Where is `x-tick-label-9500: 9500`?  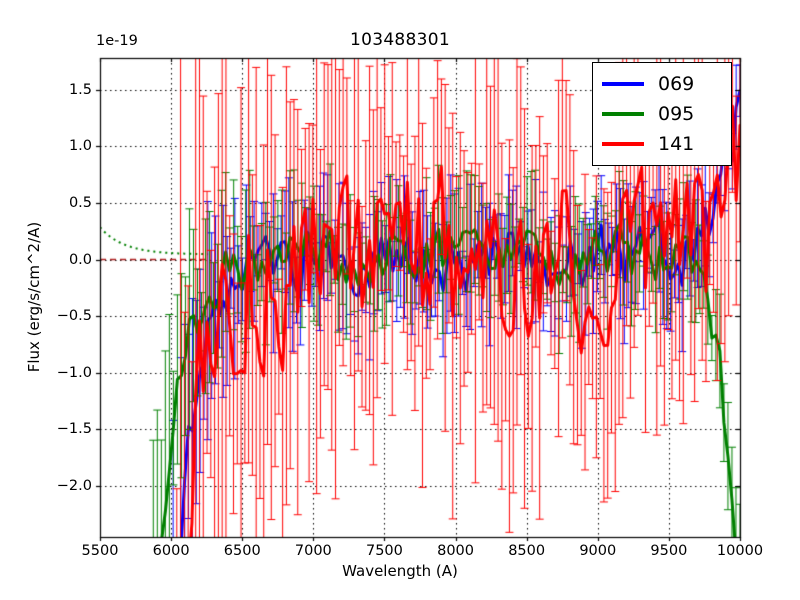 x-tick-label-9500: 9500 is located at coordinates (669, 551).